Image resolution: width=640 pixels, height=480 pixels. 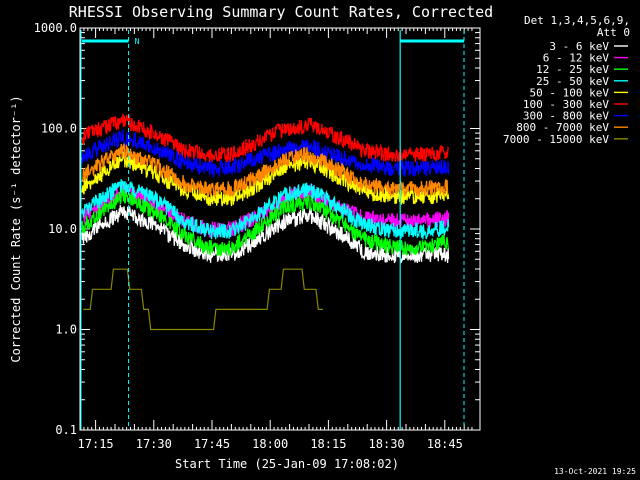 What do you see at coordinates (576, 58) in the screenshot?
I see `legend-label: 6 - 12 keV` at bounding box center [576, 58].